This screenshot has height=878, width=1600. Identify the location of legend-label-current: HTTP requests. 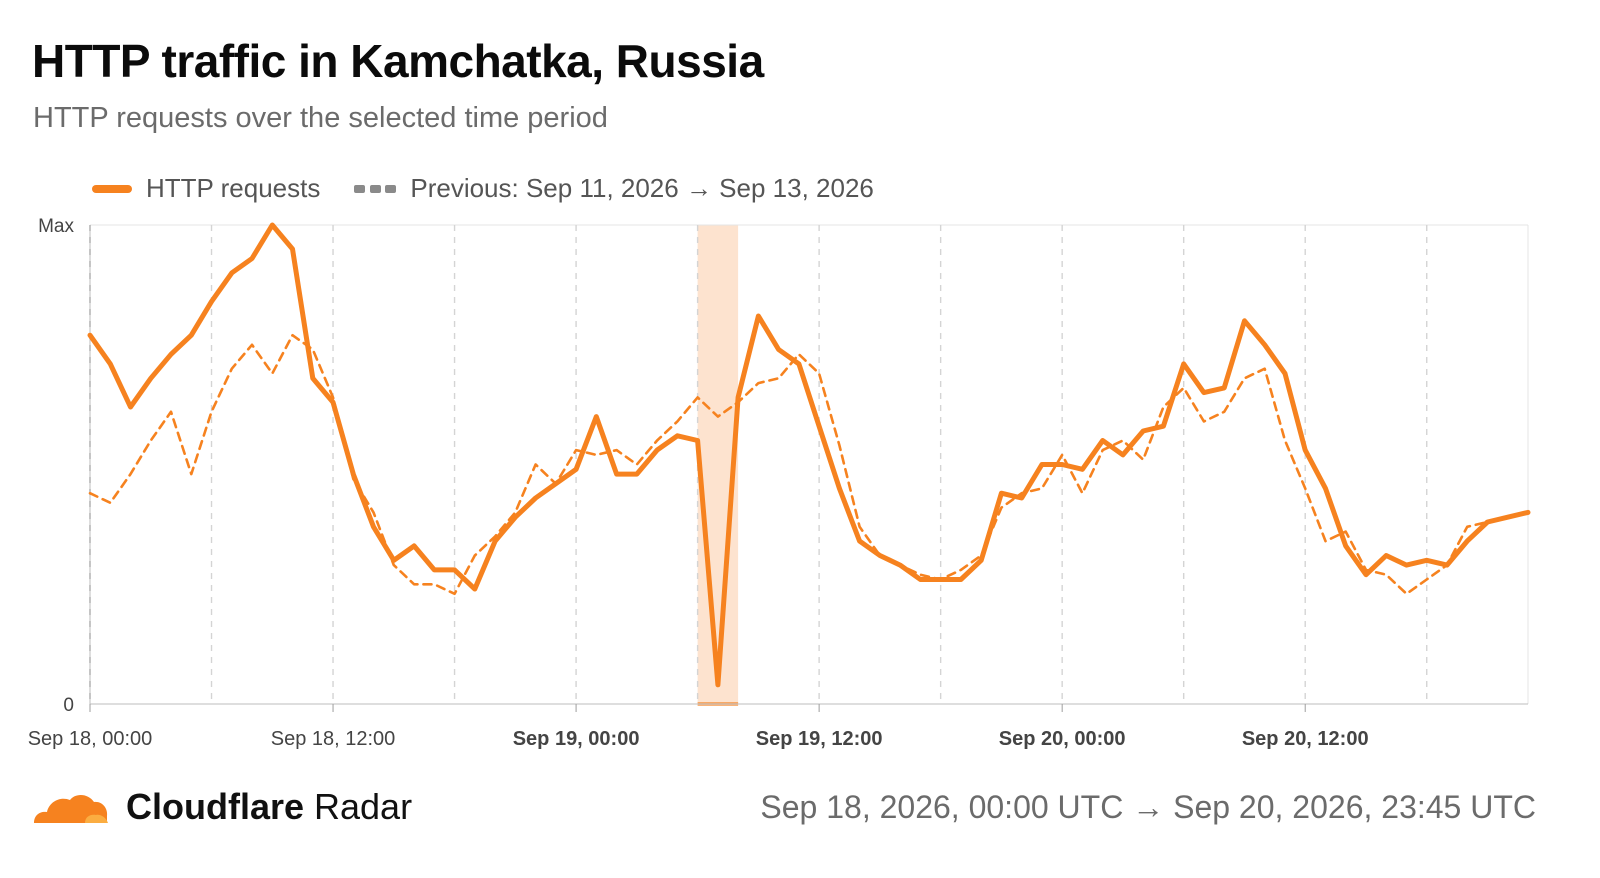
(233, 188).